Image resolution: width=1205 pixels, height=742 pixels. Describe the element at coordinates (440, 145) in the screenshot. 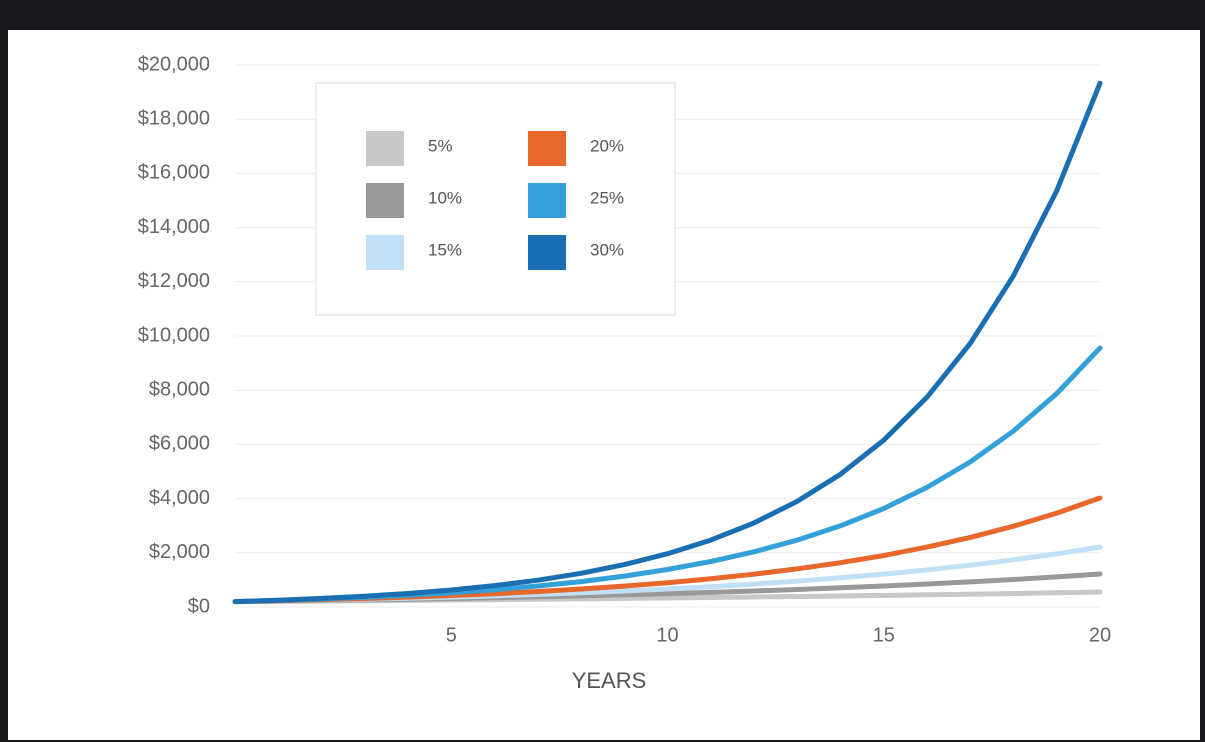

I see `legend-label: 5%` at that location.